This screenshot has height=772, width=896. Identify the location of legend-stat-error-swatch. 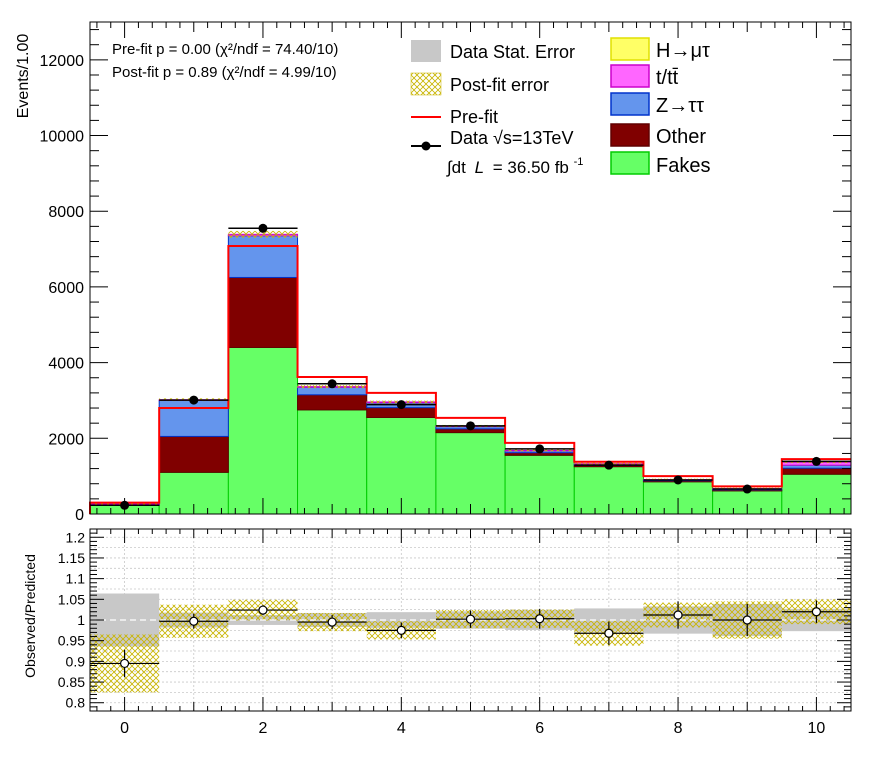
(426, 51).